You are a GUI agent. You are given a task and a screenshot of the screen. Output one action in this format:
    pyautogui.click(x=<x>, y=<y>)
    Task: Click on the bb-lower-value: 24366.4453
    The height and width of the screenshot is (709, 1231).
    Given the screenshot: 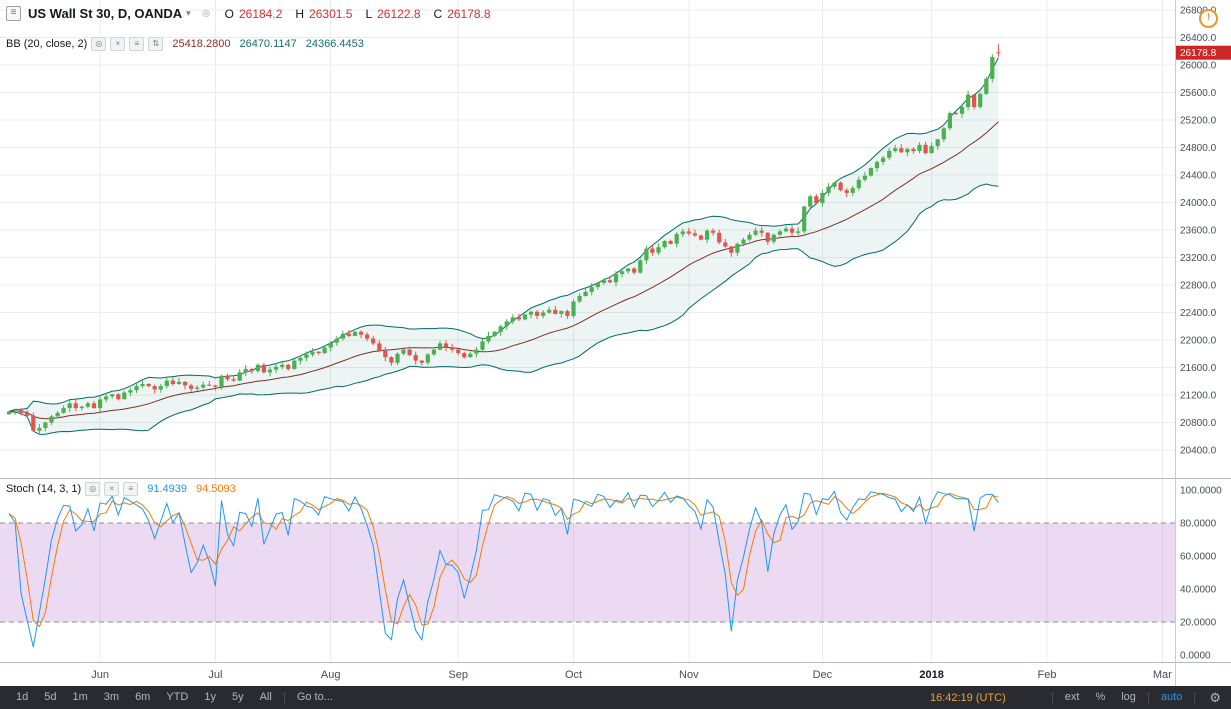 What is the action you would take?
    pyautogui.click(x=334, y=44)
    